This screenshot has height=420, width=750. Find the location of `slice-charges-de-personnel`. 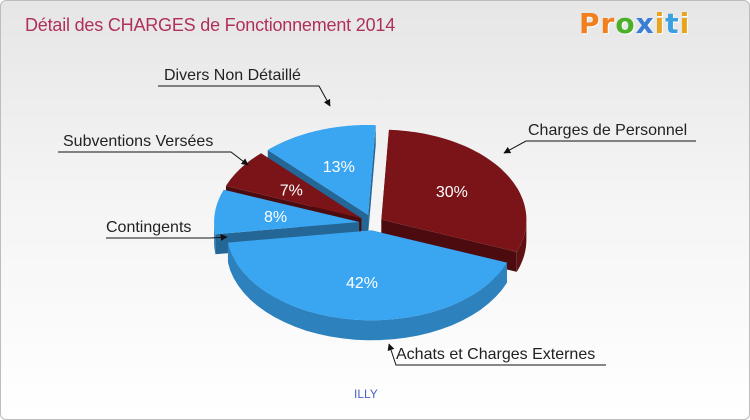

slice-charges-de-personnel is located at coordinates (454, 190).